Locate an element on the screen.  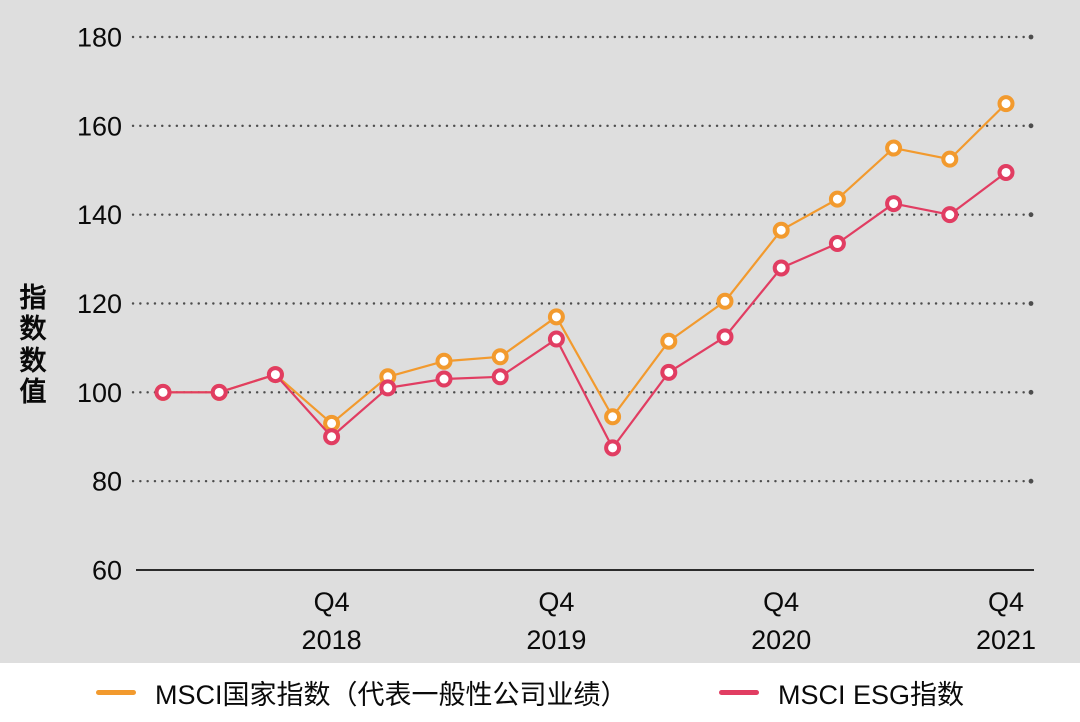
legend-swatch-orange-icon is located at coordinates (116, 692).